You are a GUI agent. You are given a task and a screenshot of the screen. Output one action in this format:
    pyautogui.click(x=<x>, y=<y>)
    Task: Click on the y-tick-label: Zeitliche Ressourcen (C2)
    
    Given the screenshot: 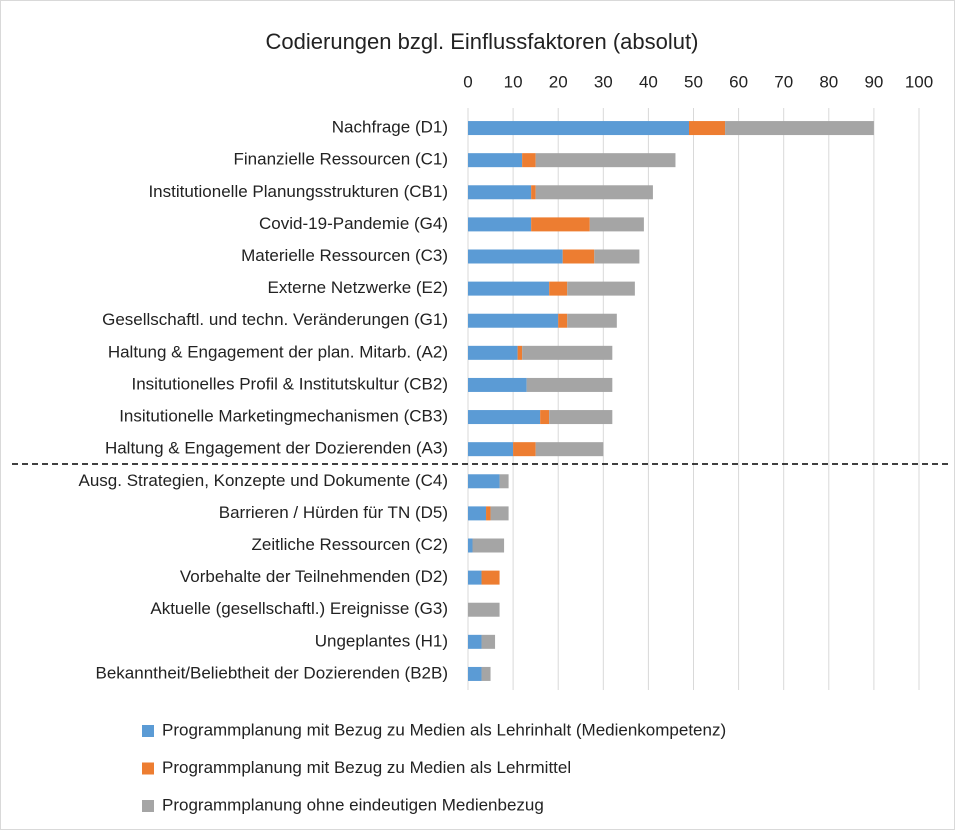 What is the action you would take?
    pyautogui.click(x=349, y=544)
    